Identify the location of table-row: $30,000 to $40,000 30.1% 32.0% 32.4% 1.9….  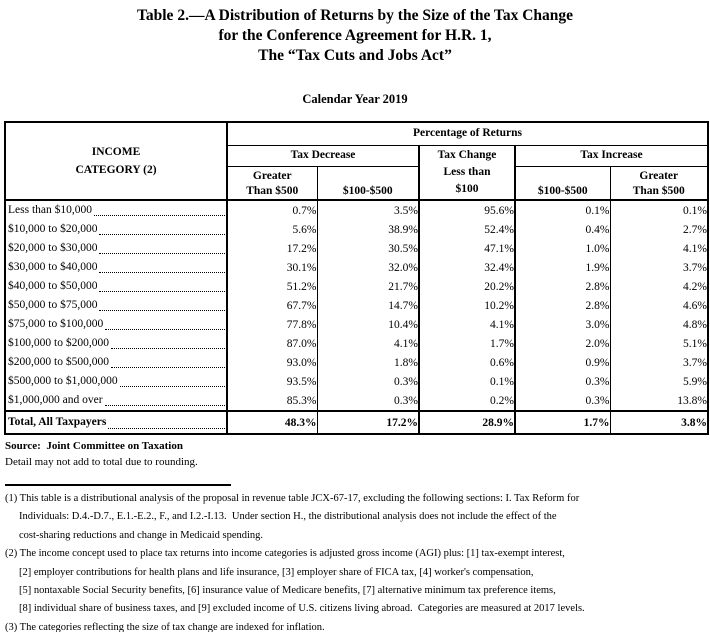
(356, 267).